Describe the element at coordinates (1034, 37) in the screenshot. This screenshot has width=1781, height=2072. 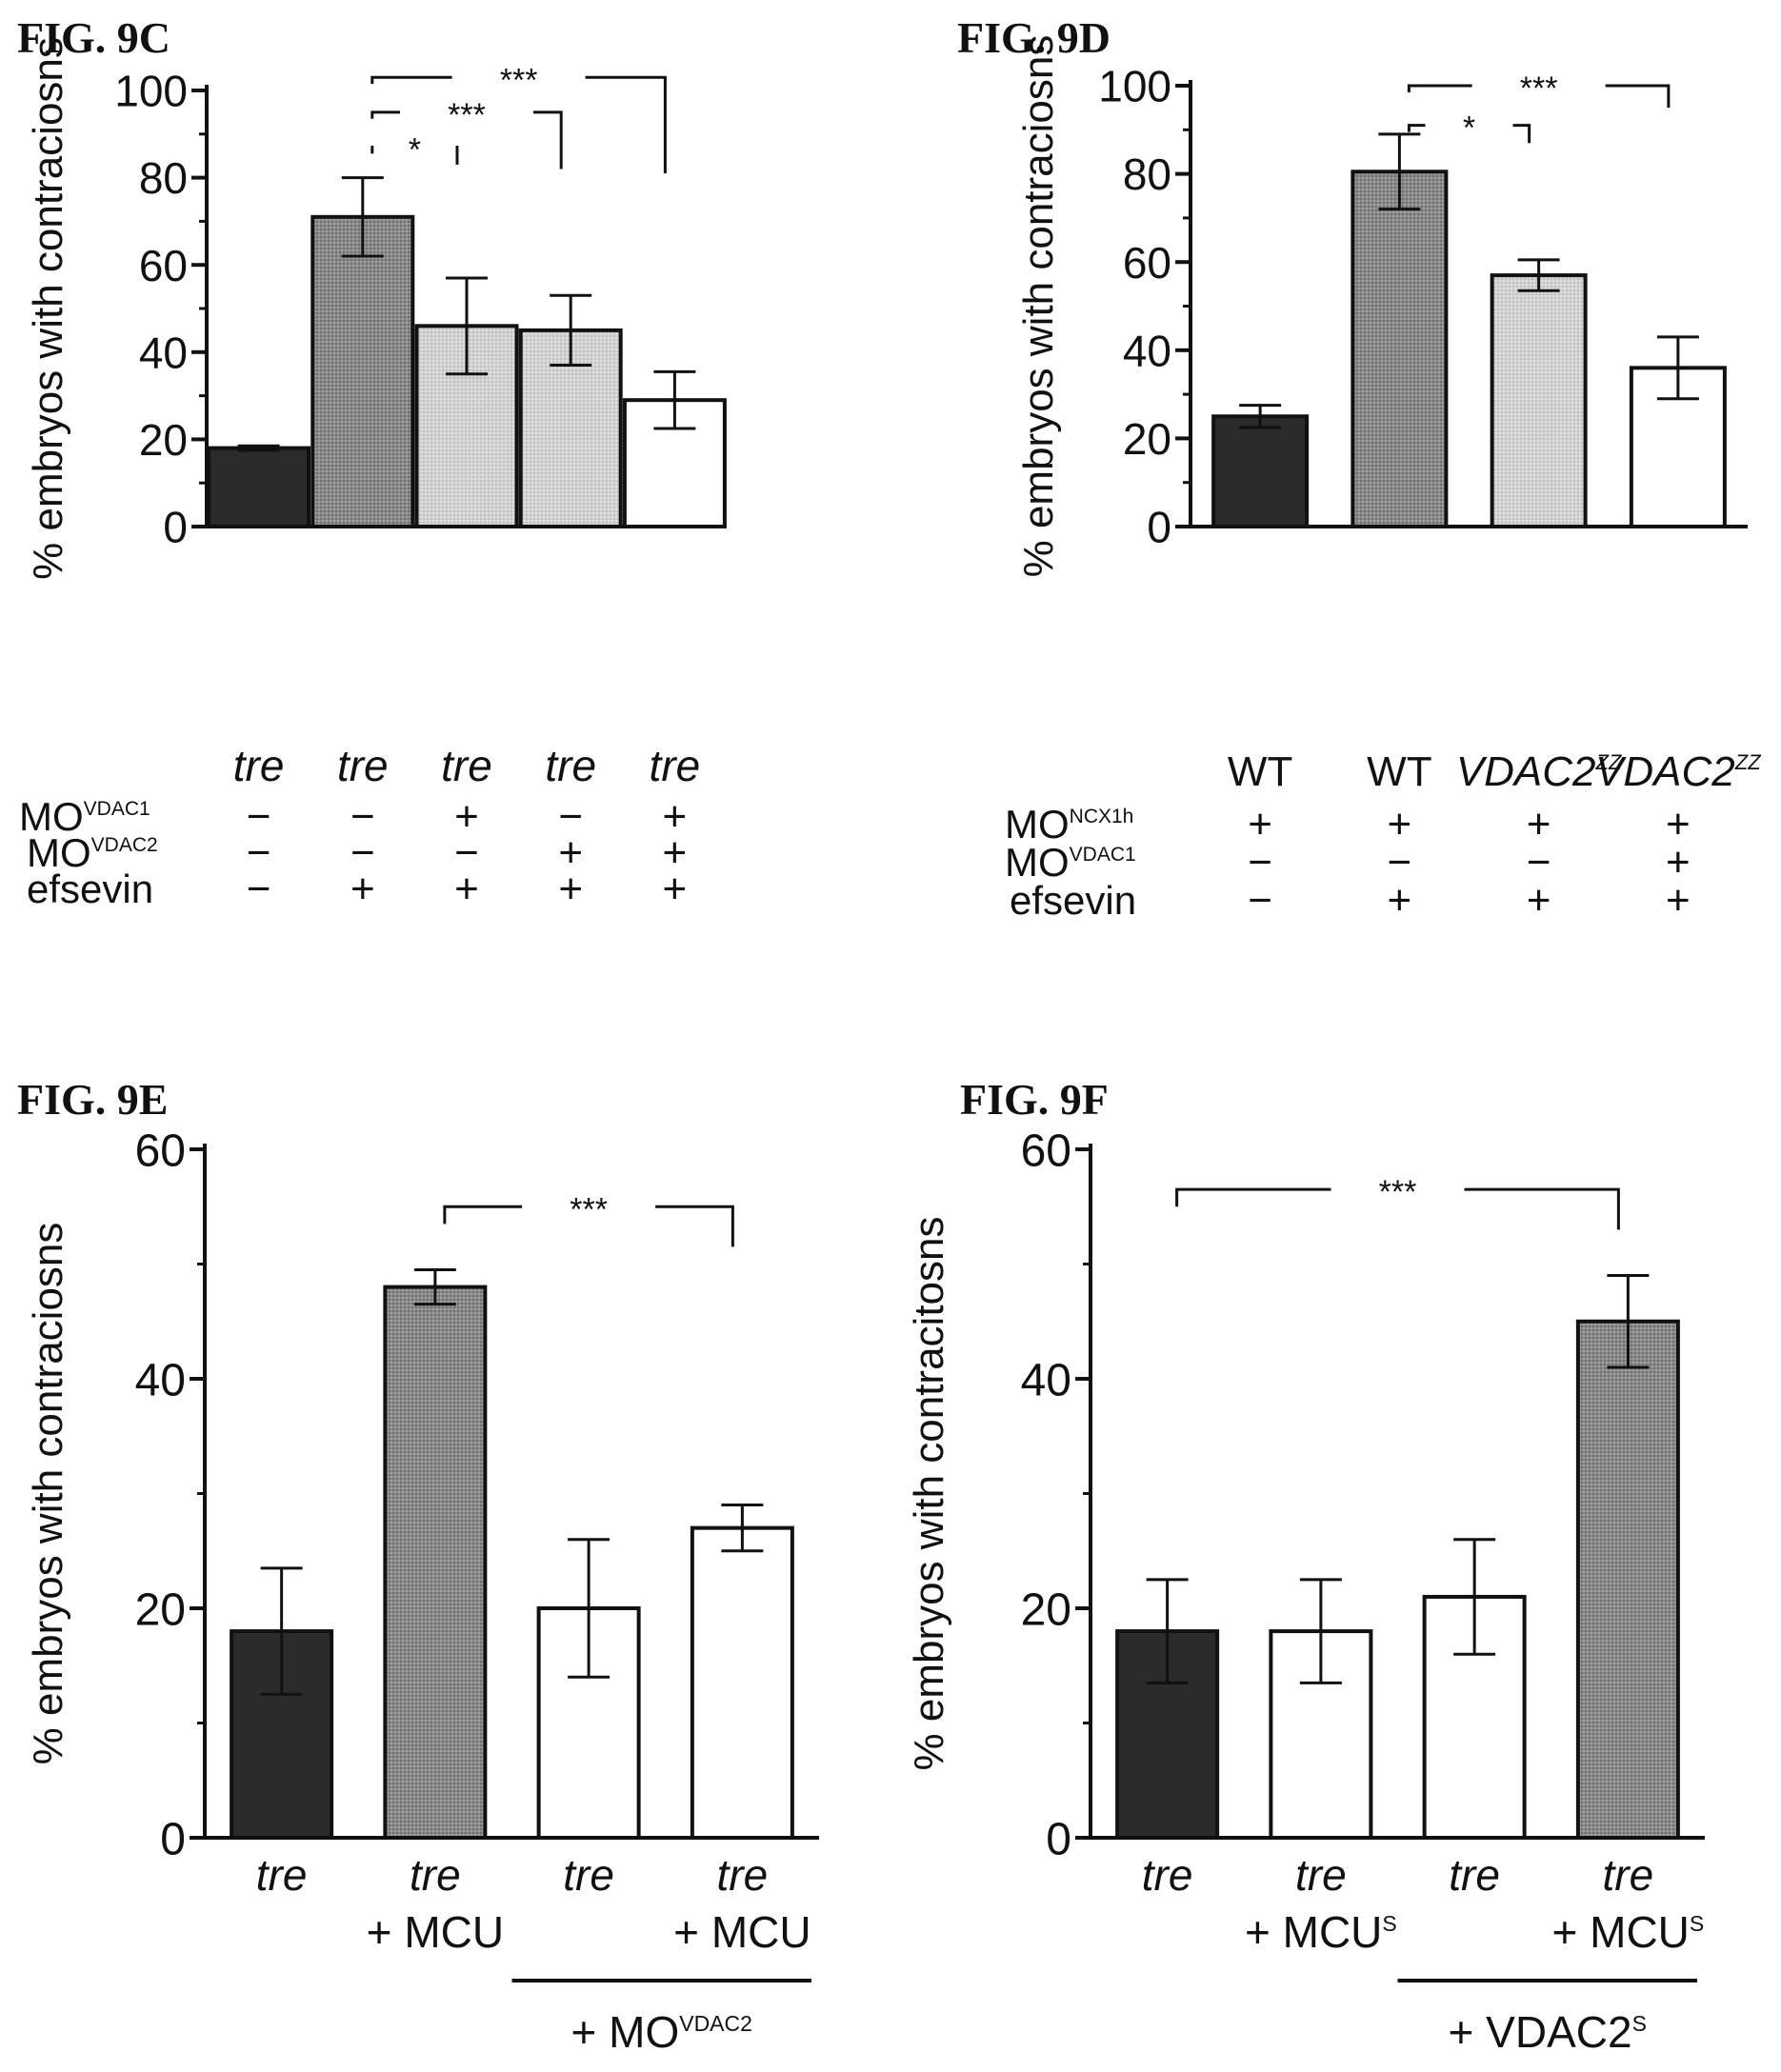
I see `panel-label: FIG. 9D` at that location.